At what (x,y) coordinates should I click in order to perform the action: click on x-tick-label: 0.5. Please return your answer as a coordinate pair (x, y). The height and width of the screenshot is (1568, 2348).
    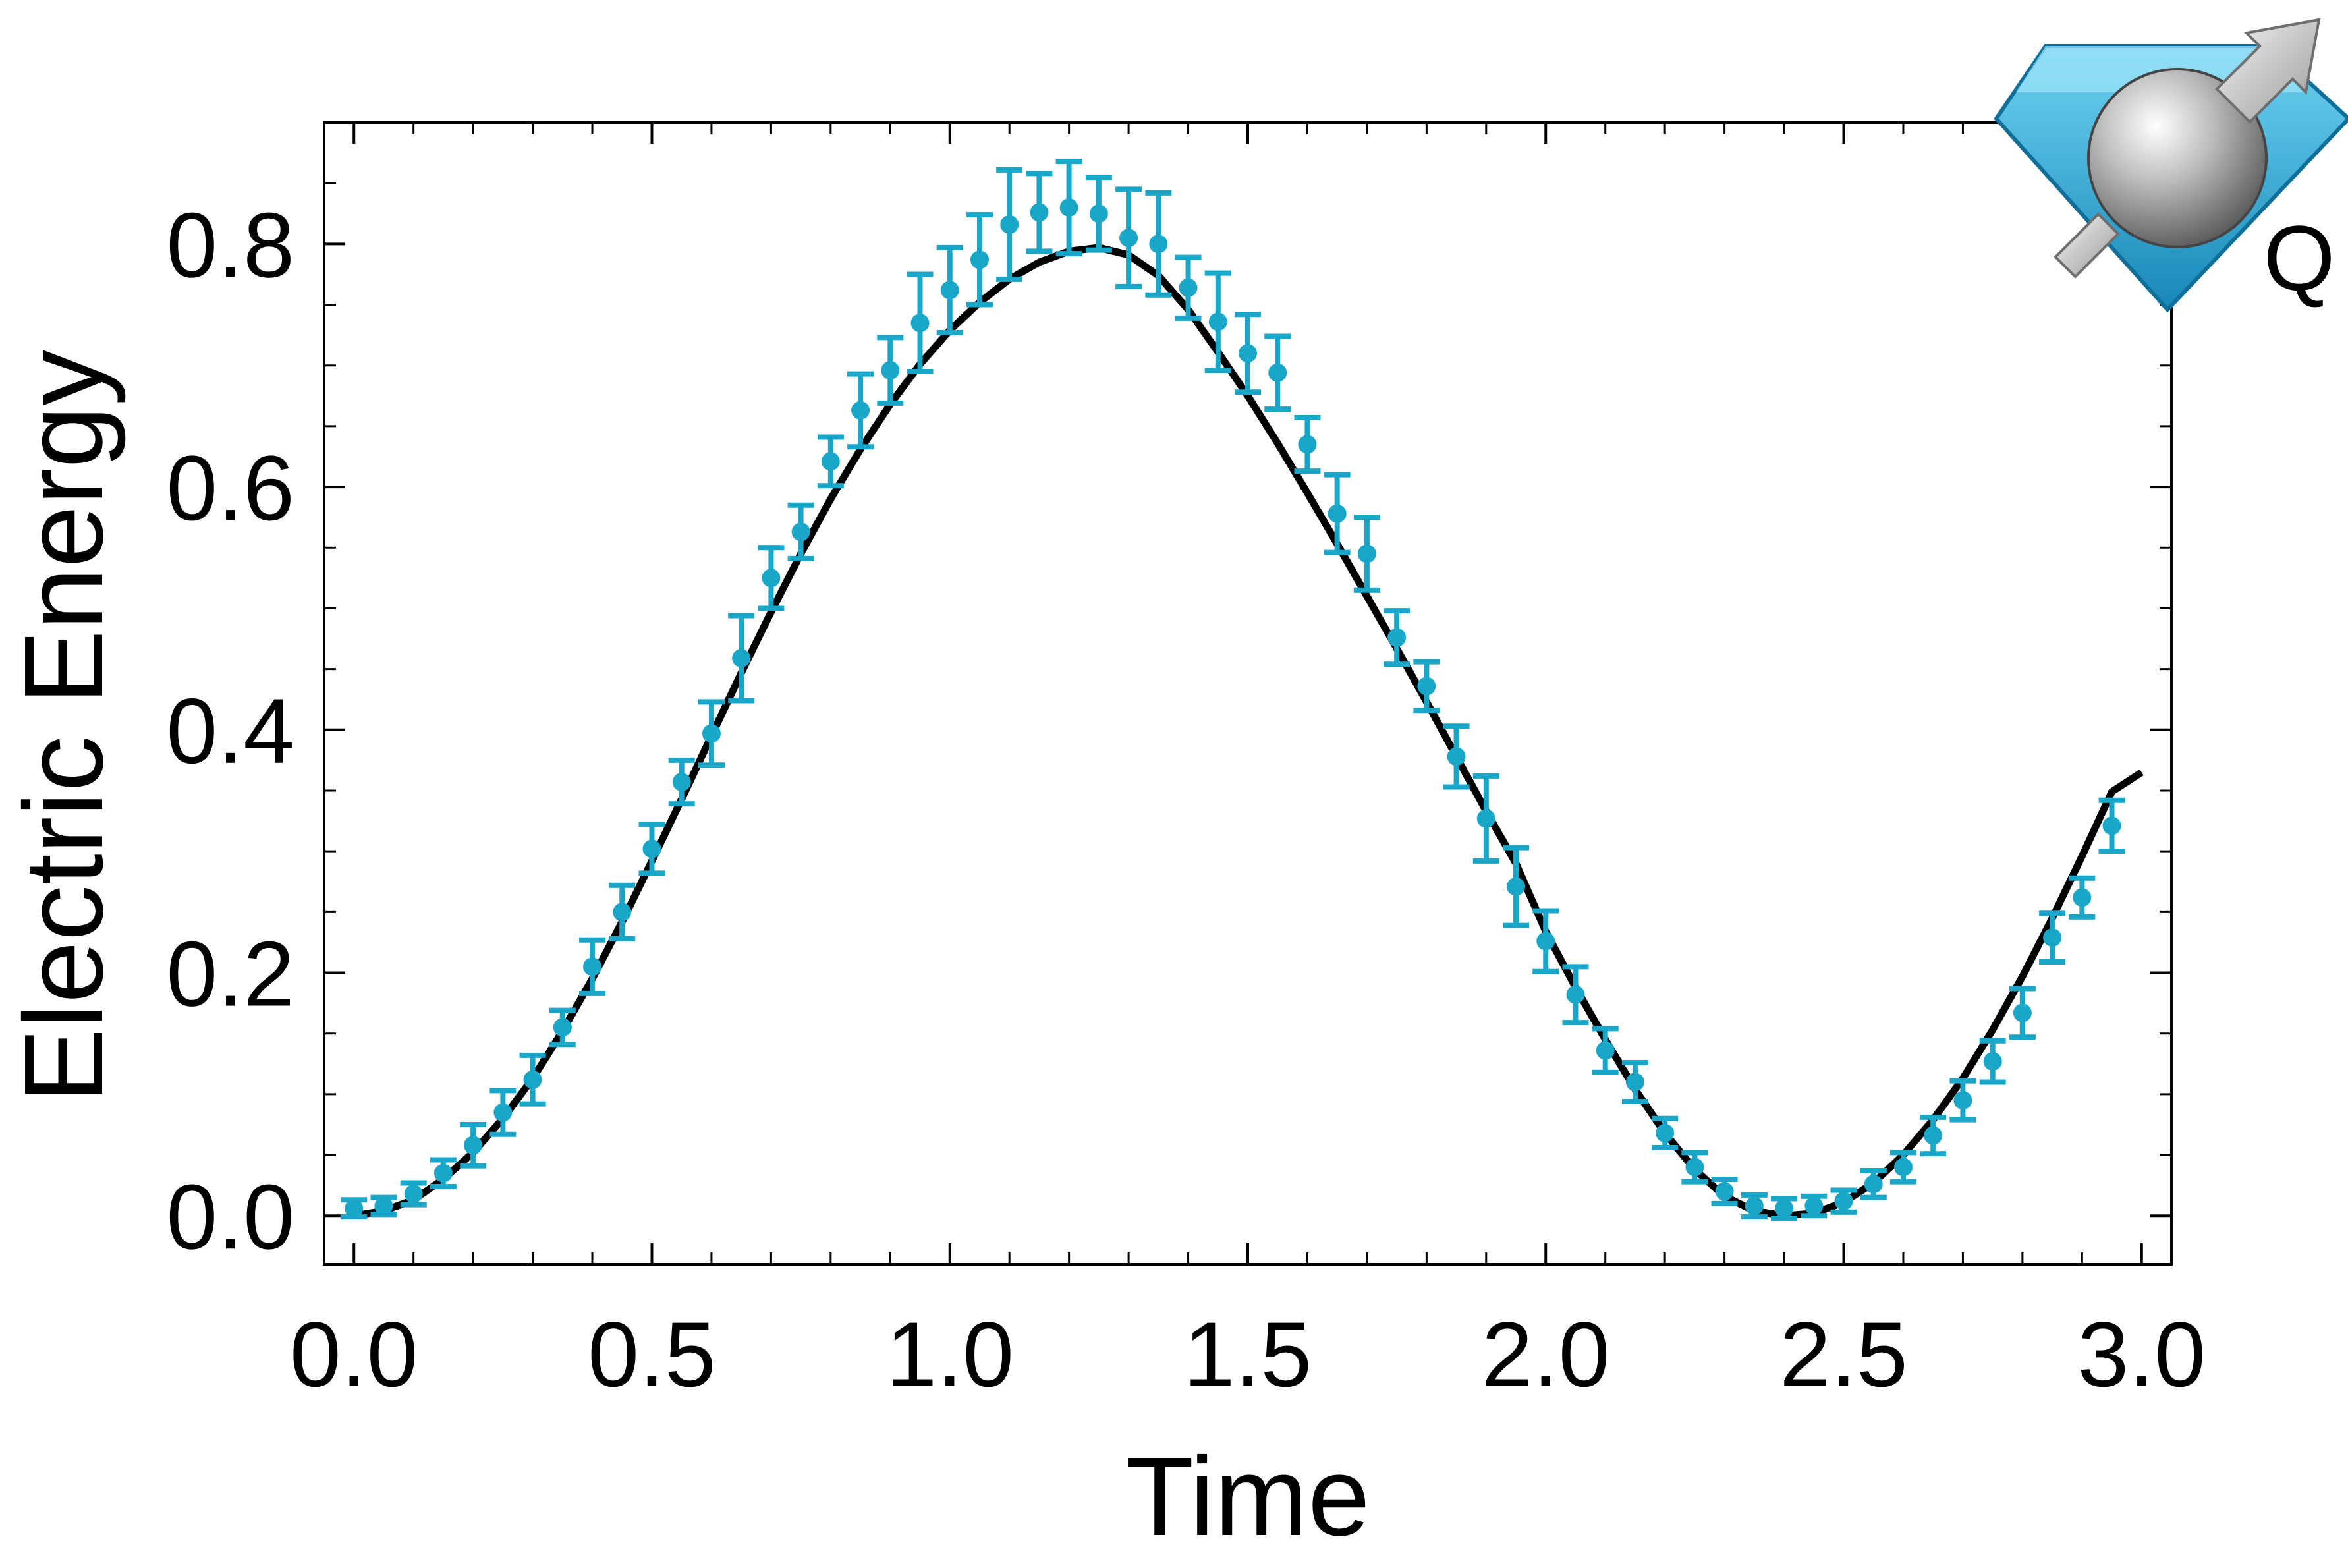
    Looking at the image, I should click on (652, 1354).